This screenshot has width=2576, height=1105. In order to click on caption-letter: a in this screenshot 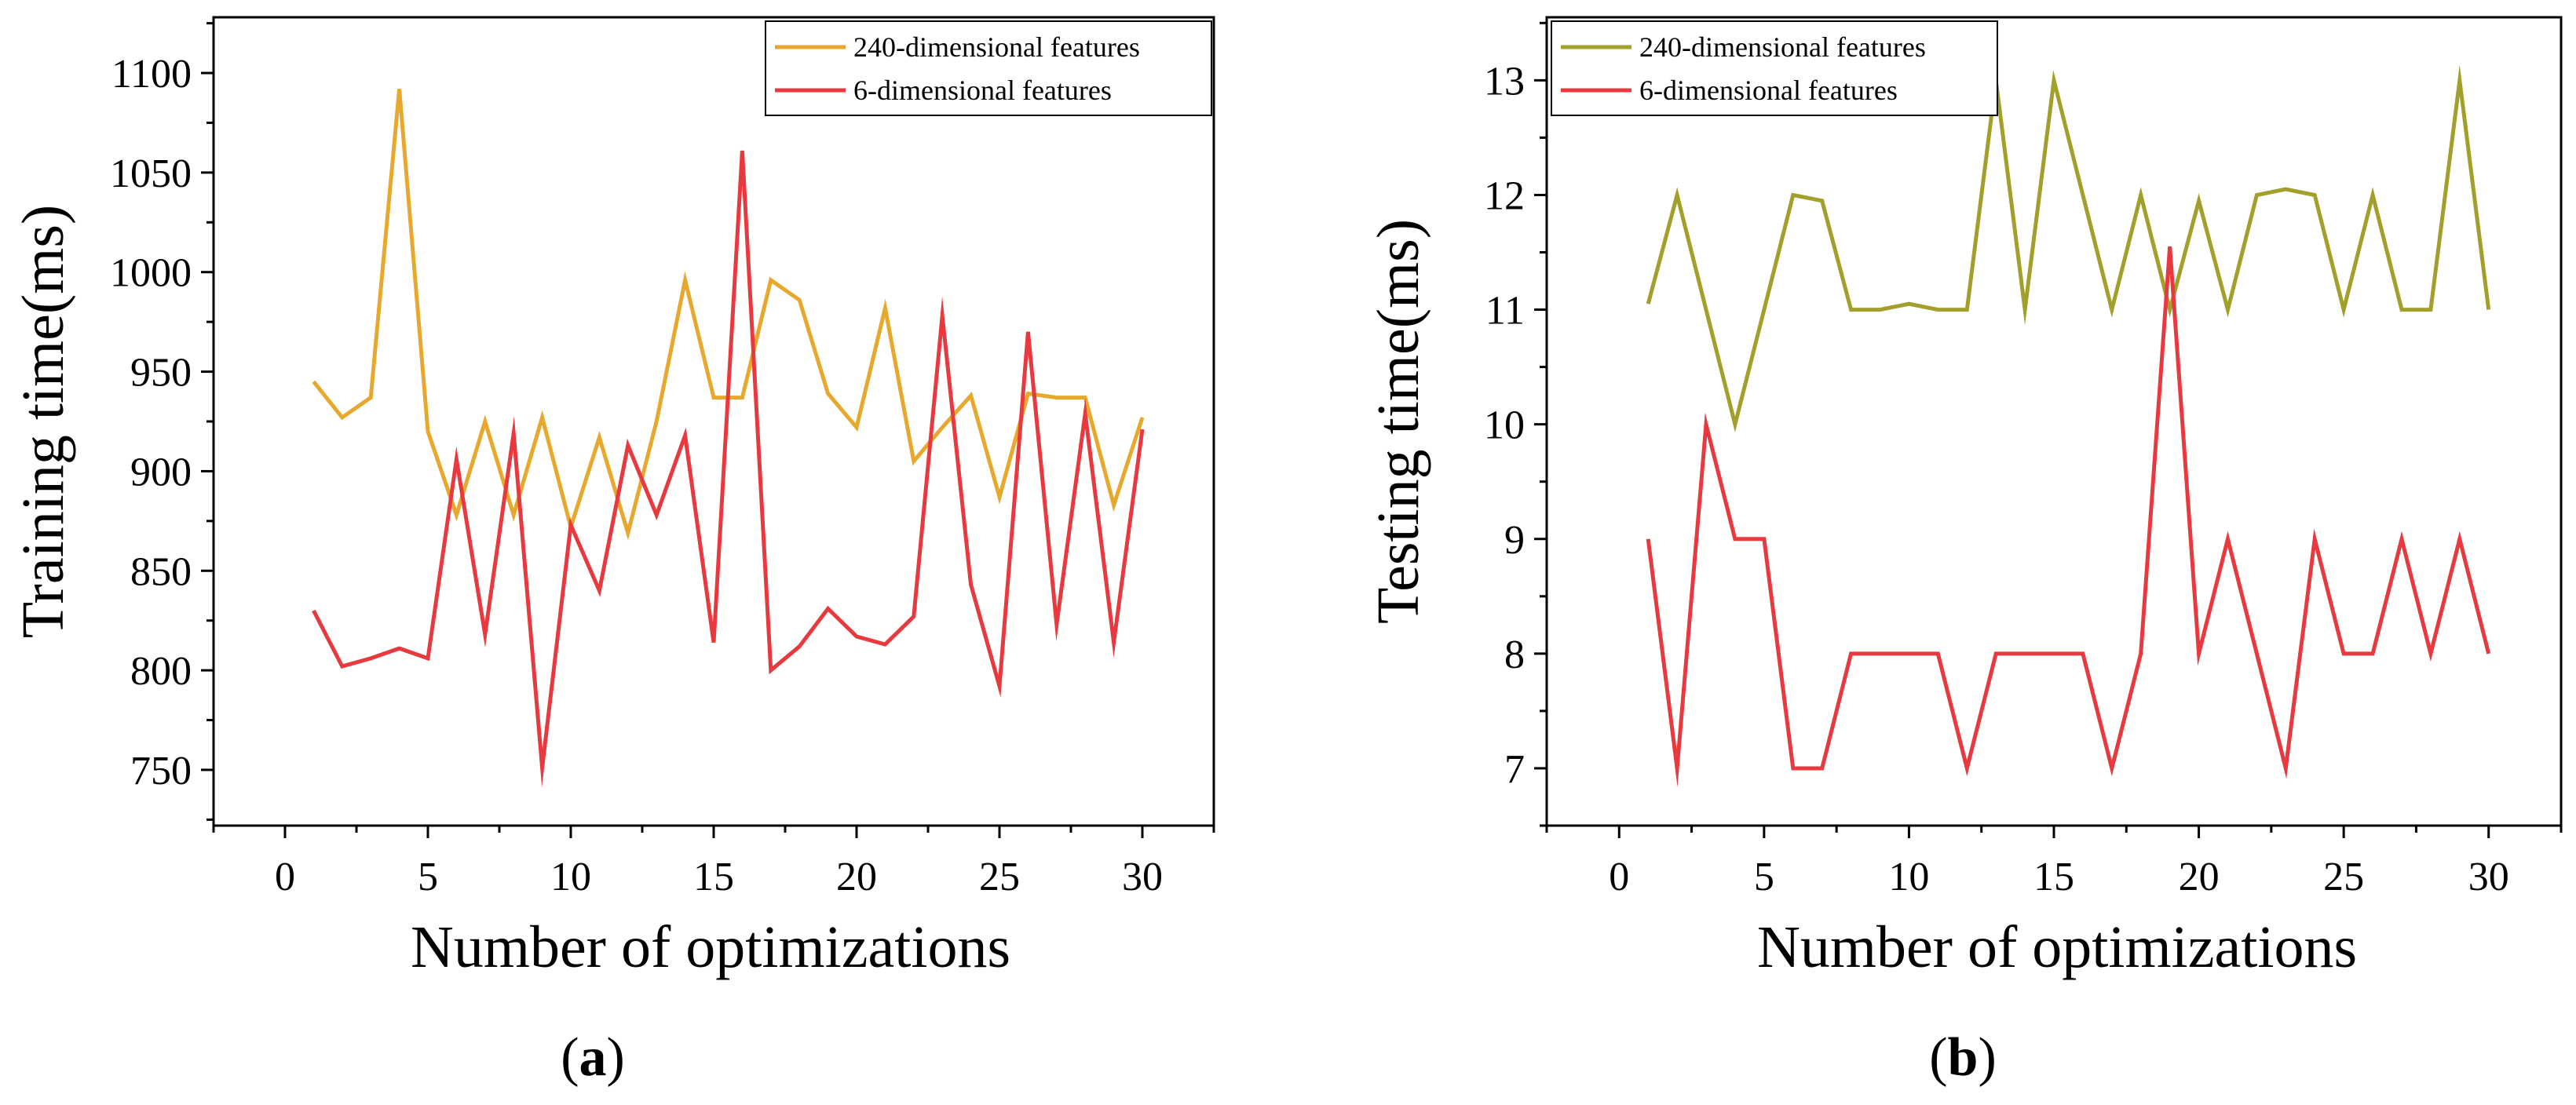, I will do `click(593, 1057)`.